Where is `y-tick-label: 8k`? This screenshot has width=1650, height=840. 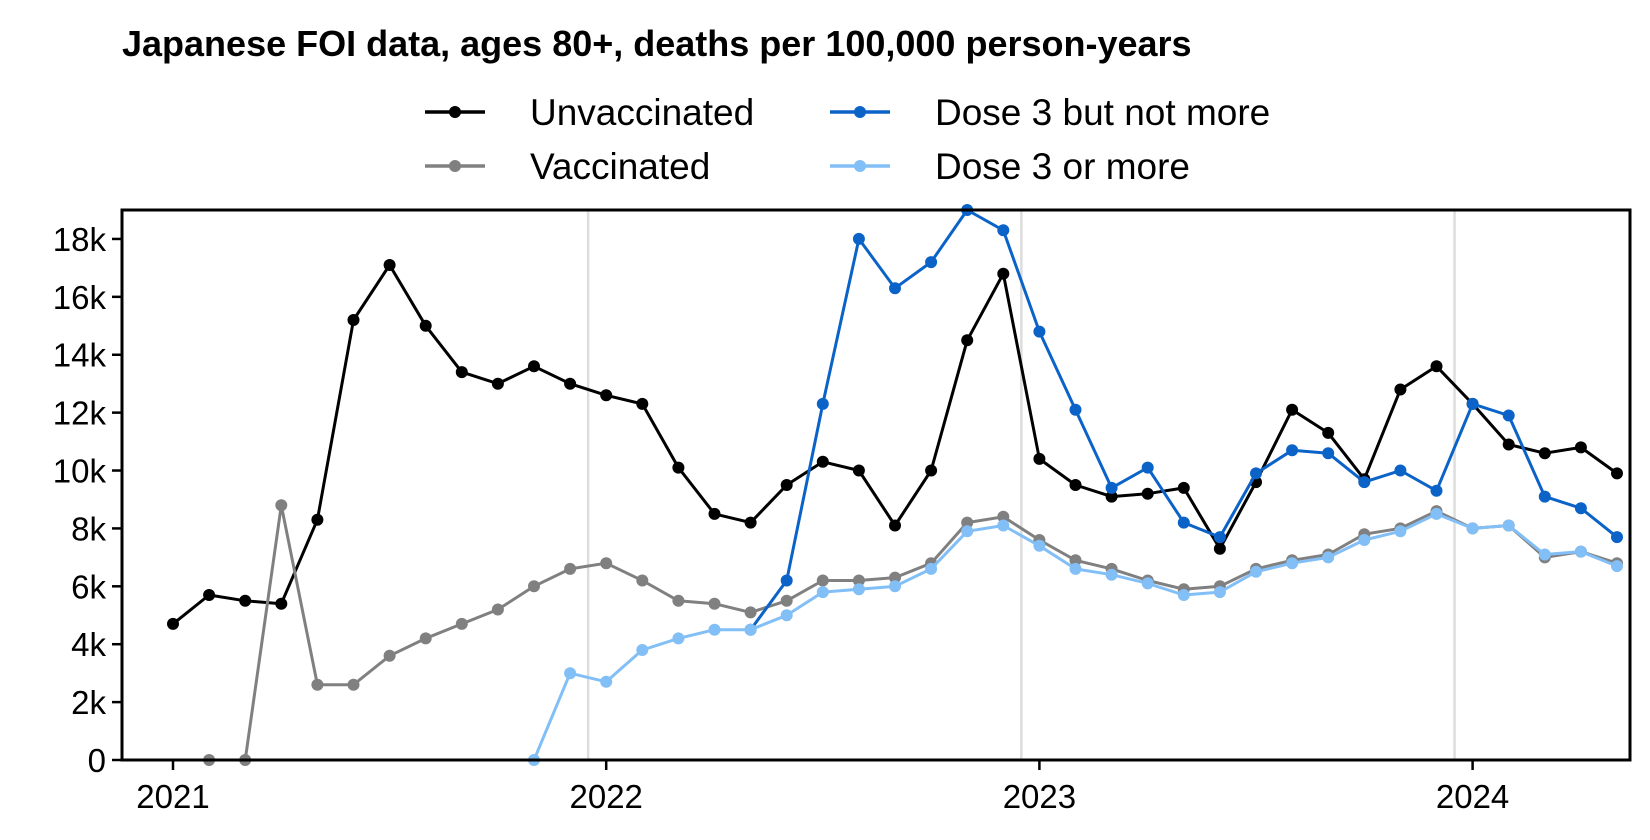 y-tick-label: 8k is located at coordinates (88, 528).